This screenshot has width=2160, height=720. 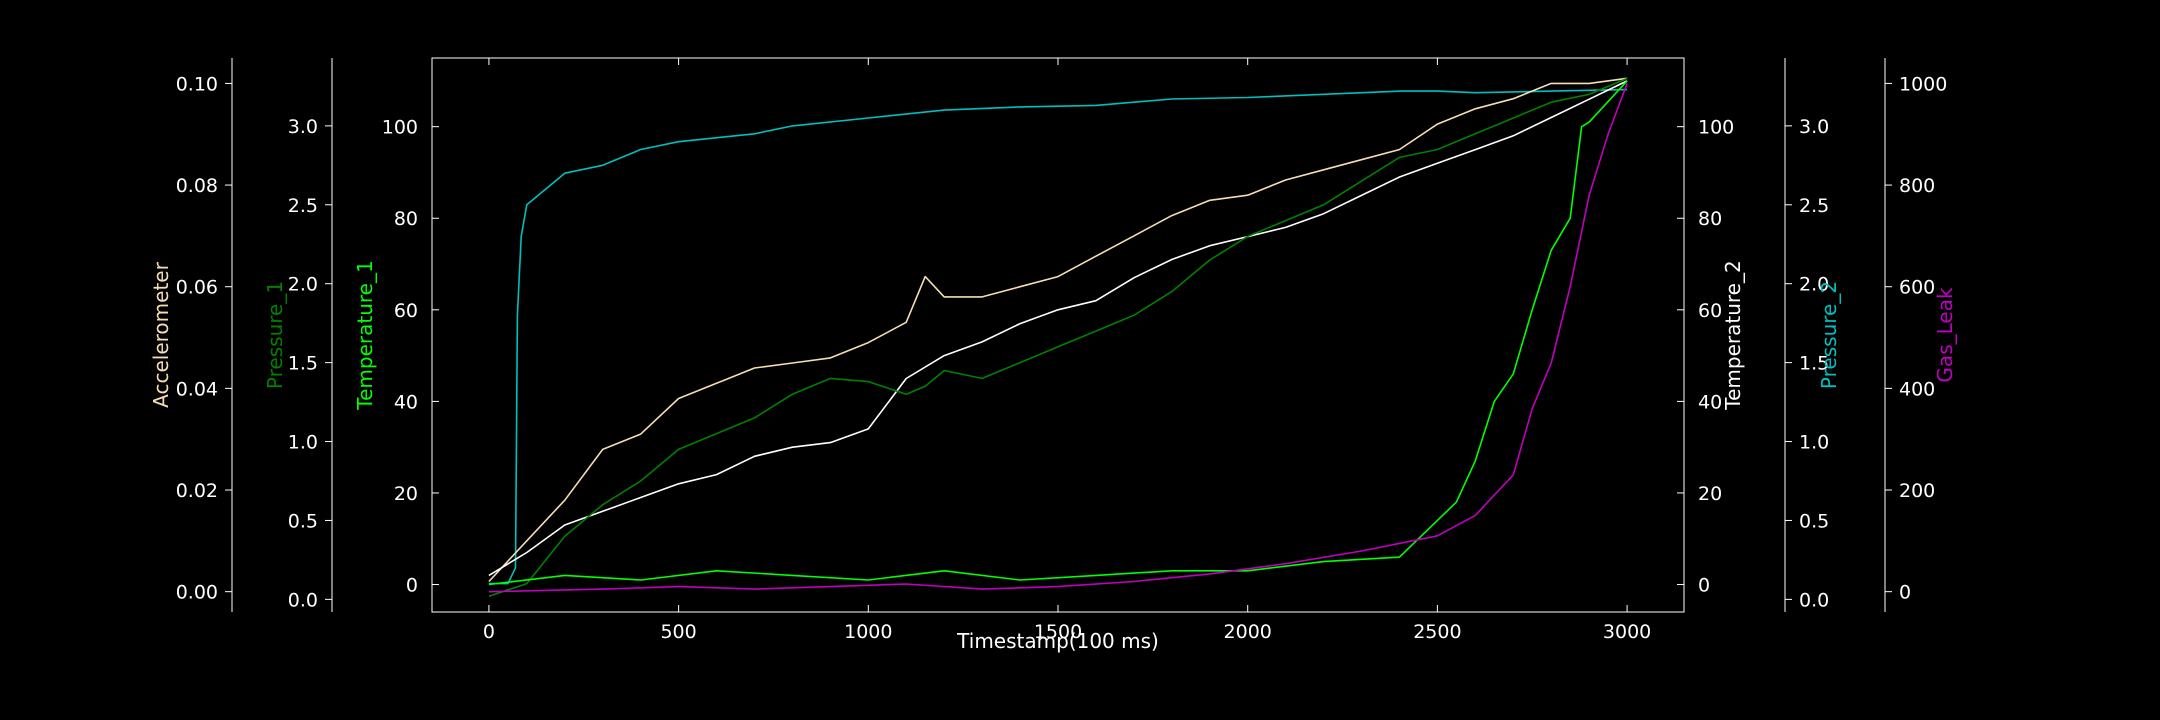 What do you see at coordinates (365, 335) in the screenshot?
I see `y-axis-label-temperature-1: Temperature_1` at bounding box center [365, 335].